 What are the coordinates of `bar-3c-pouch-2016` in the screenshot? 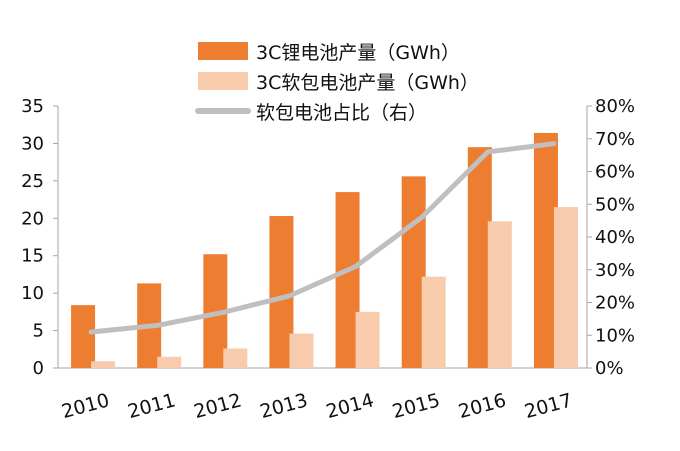 It's located at (499, 294).